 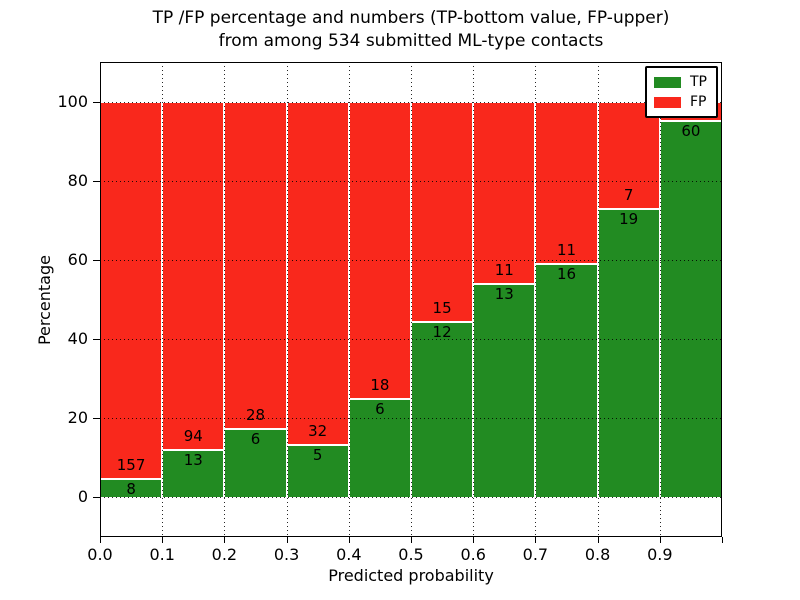 I want to click on y-axis-label: Percentage, so click(x=44, y=300).